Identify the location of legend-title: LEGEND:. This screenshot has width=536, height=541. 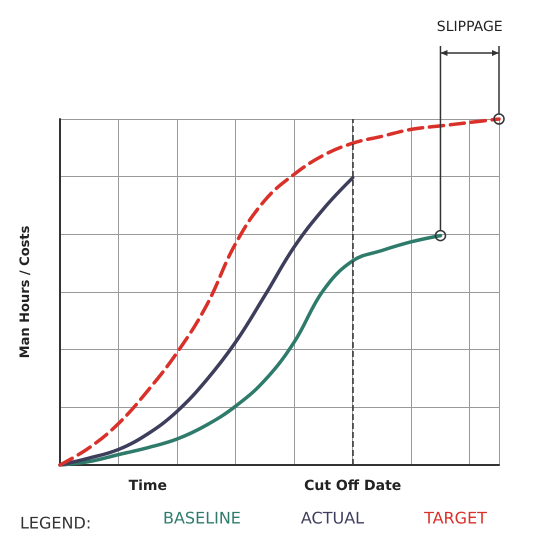
(56, 523).